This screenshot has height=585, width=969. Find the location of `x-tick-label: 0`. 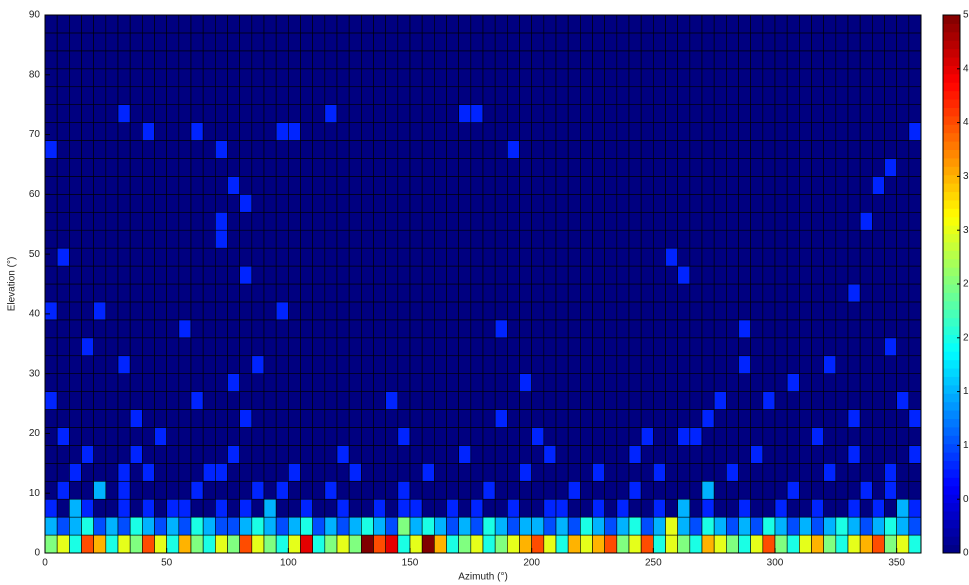

x-tick-label: 0 is located at coordinates (45, 563).